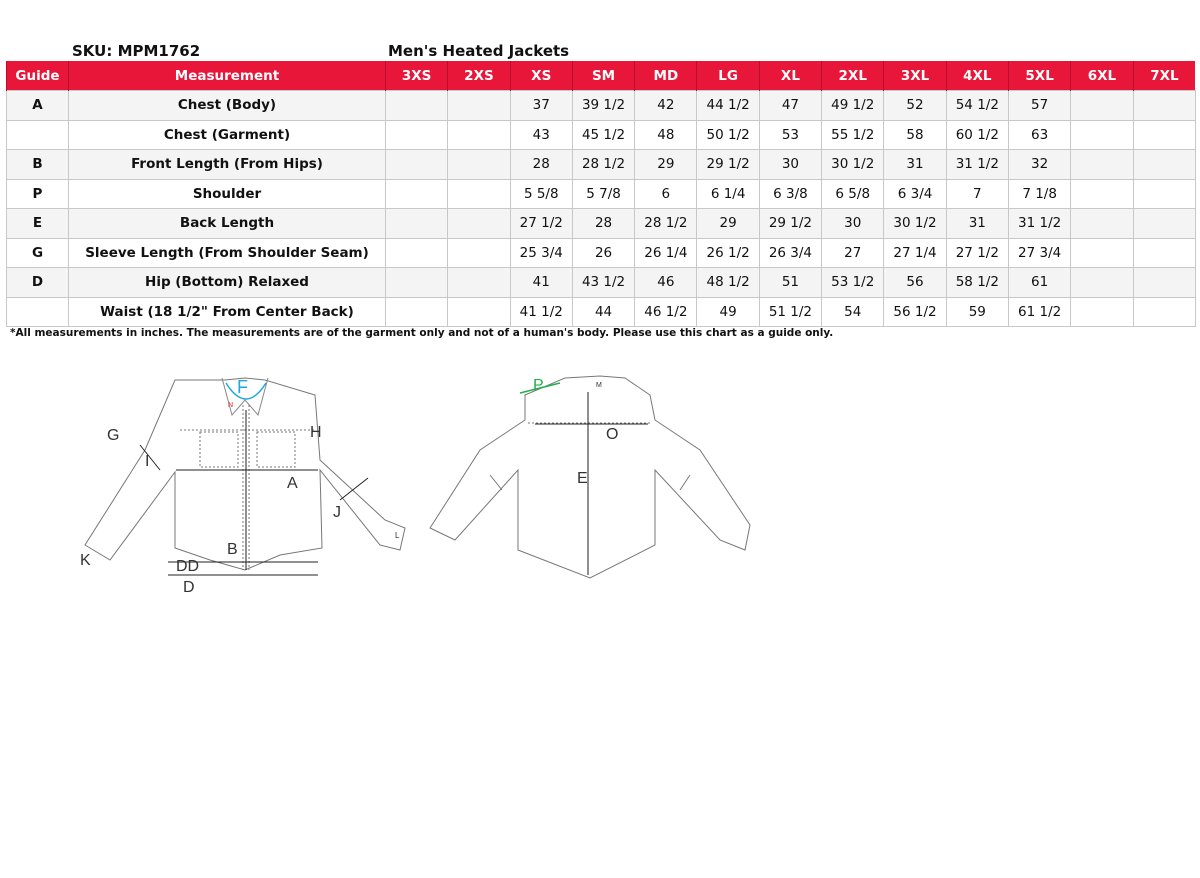 The width and height of the screenshot is (1200, 878). What do you see at coordinates (541, 76) in the screenshot?
I see `column-header: XS` at bounding box center [541, 76].